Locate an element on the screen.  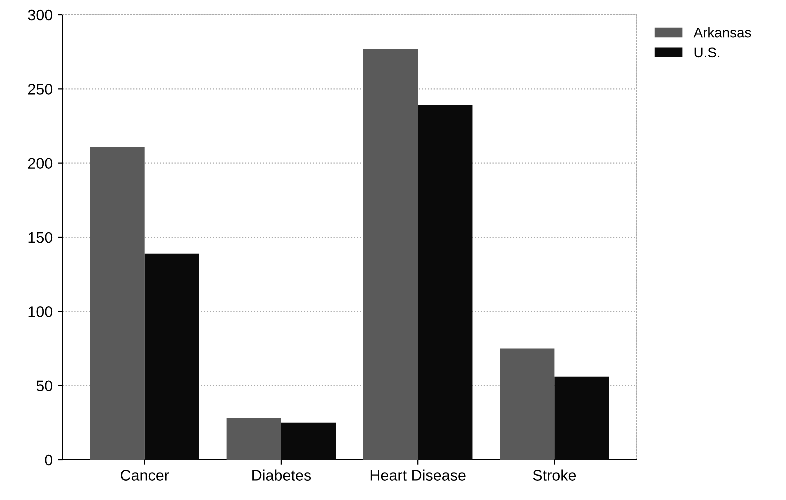
y-tick-label: 300 is located at coordinates (40, 15).